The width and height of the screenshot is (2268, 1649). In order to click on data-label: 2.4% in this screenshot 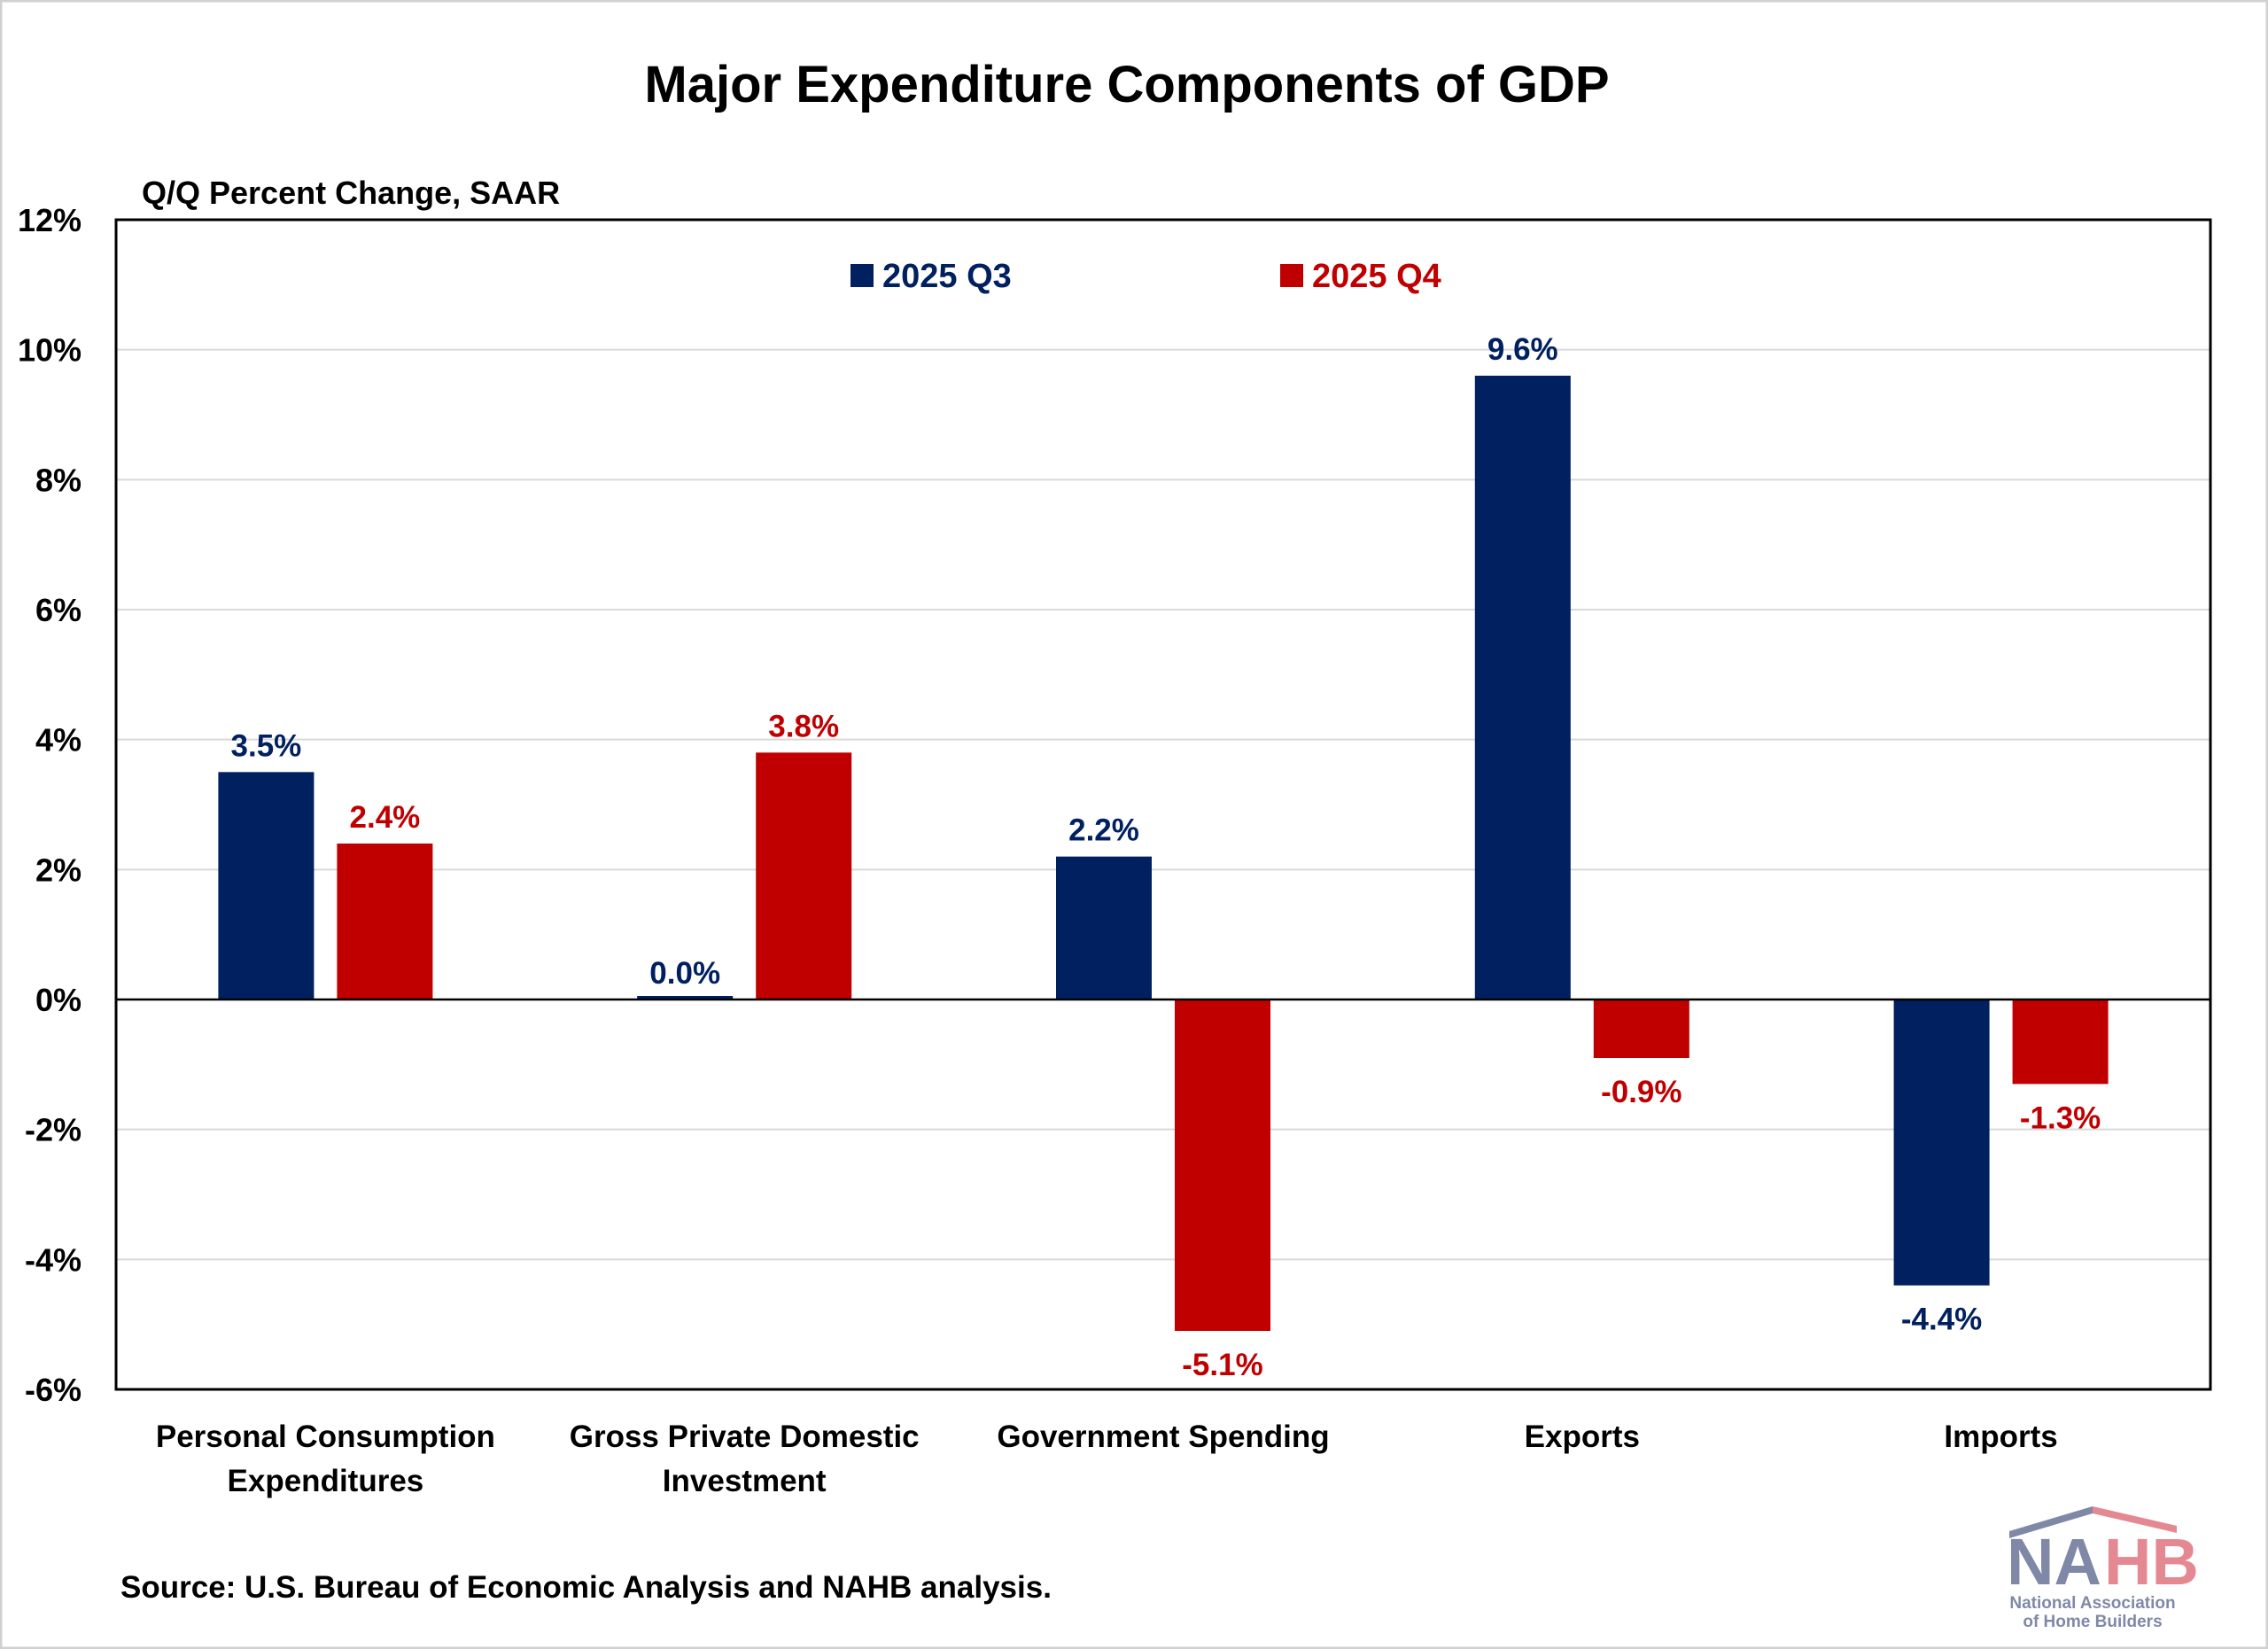, I will do `click(385, 817)`.